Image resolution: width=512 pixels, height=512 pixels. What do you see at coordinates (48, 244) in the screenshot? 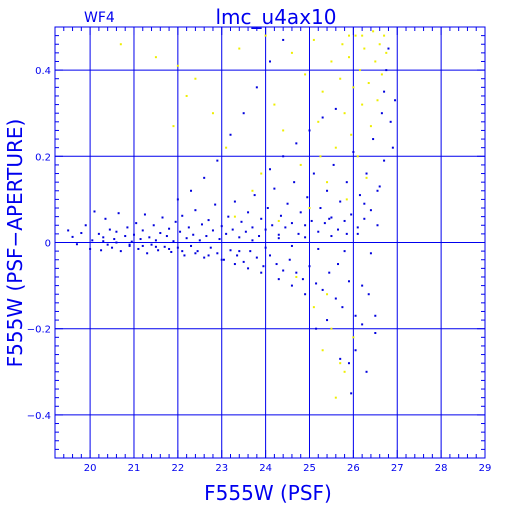
I see `y-tick-label: 0` at bounding box center [48, 244].